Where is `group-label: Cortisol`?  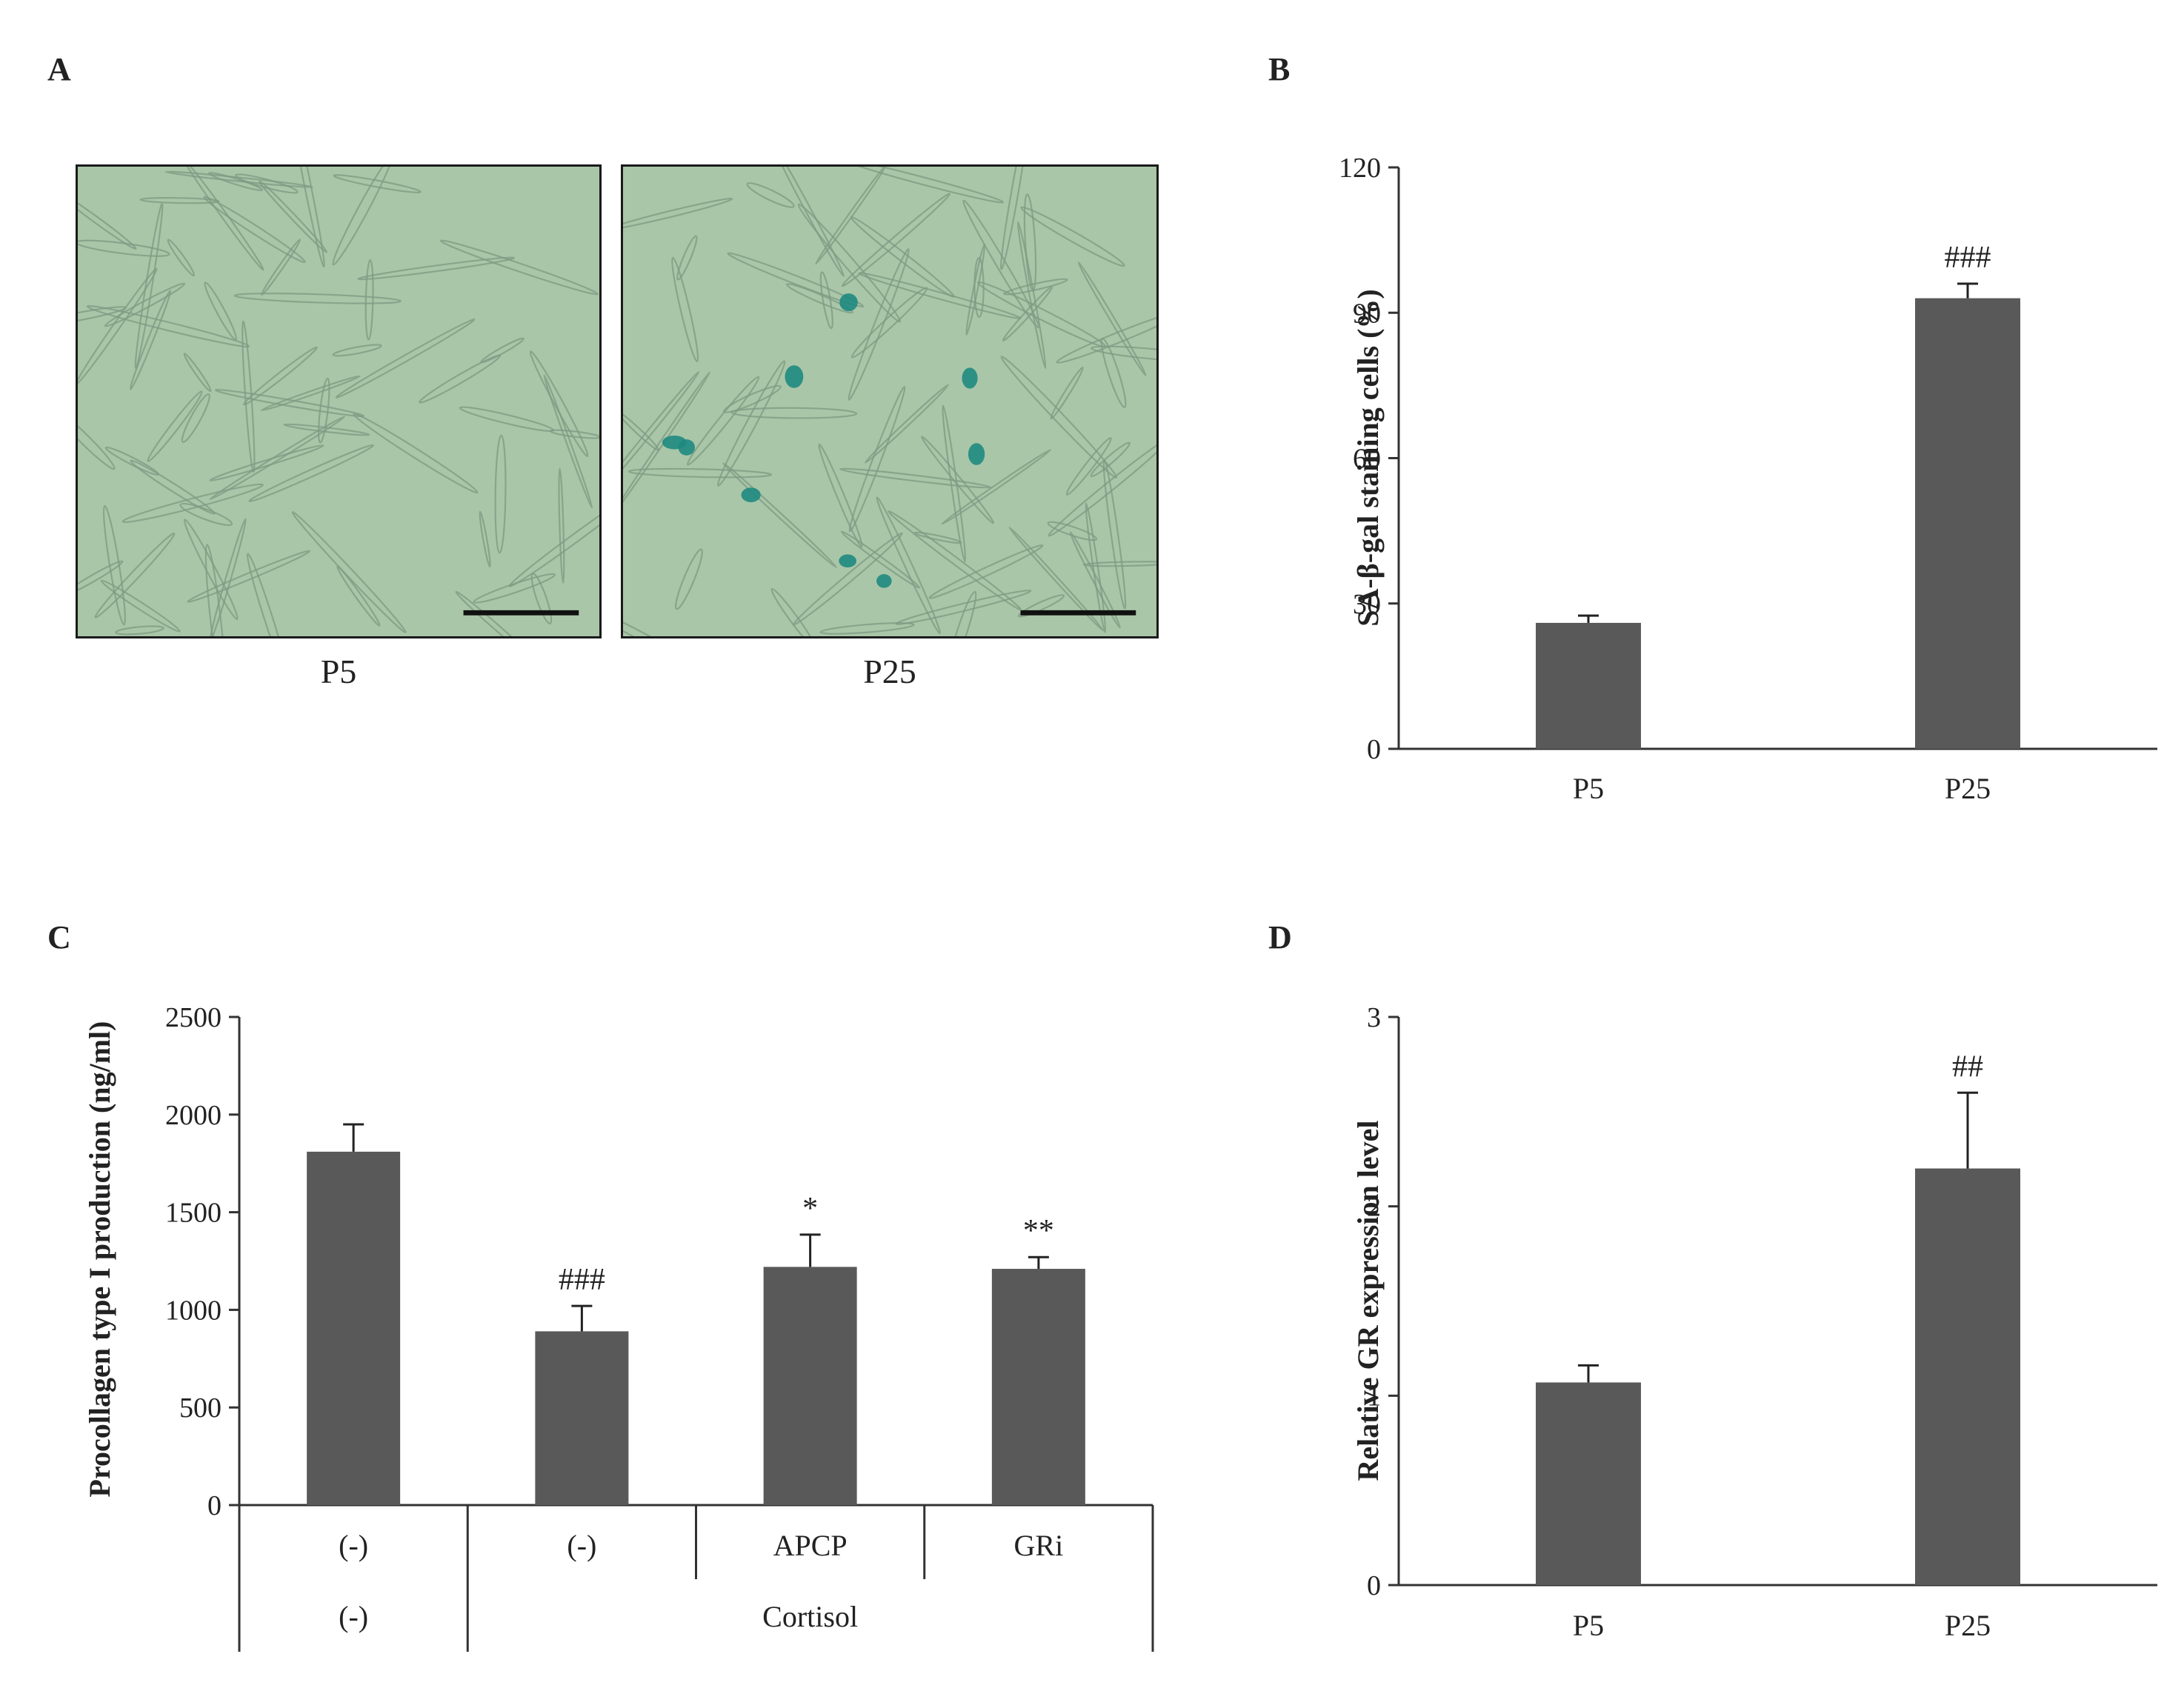 group-label: Cortisol is located at coordinates (810, 1616).